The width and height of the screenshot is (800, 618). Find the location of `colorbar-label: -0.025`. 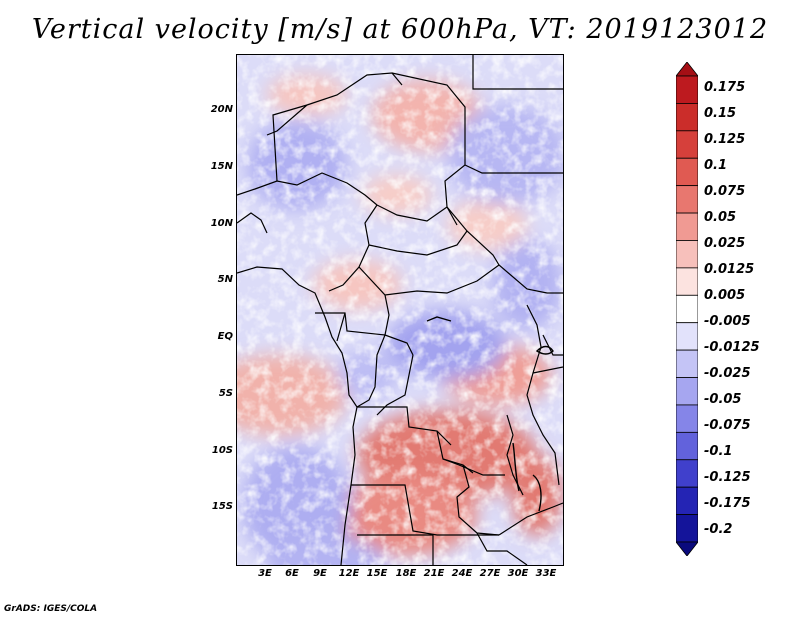

colorbar-label: -0.025 is located at coordinates (727, 373).